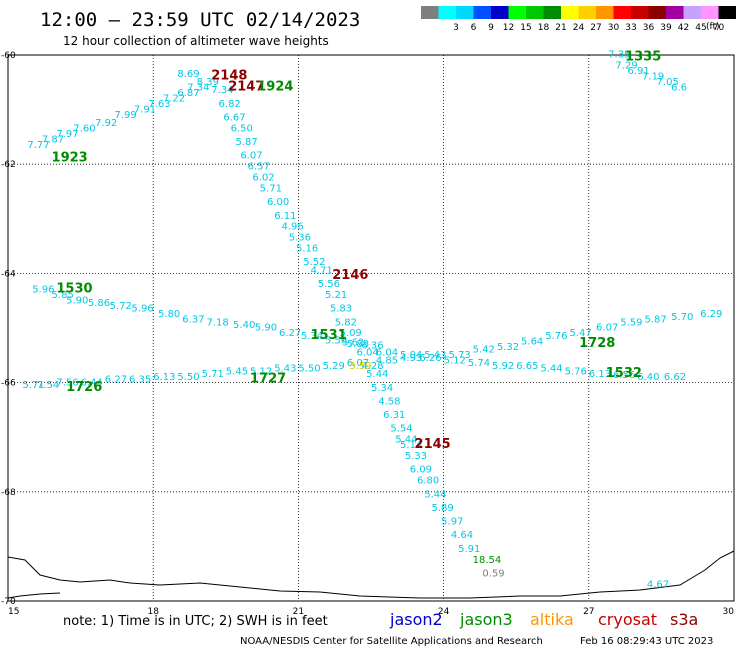 The height and width of the screenshot is (650, 740). I want to click on lat-tick-label: -70, so click(8, 602).